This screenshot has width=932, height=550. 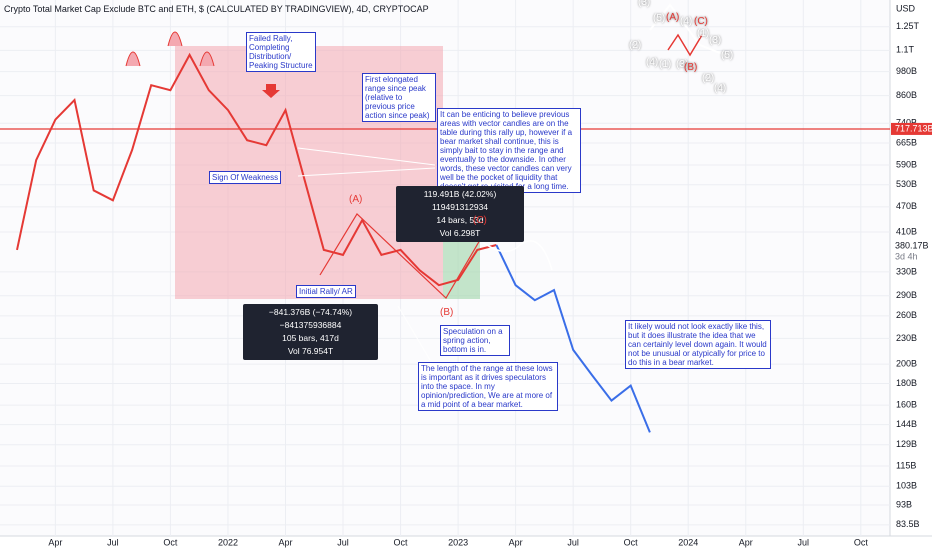 What do you see at coordinates (906, 444) in the screenshot?
I see `y-tick-label: 129B` at bounding box center [906, 444].